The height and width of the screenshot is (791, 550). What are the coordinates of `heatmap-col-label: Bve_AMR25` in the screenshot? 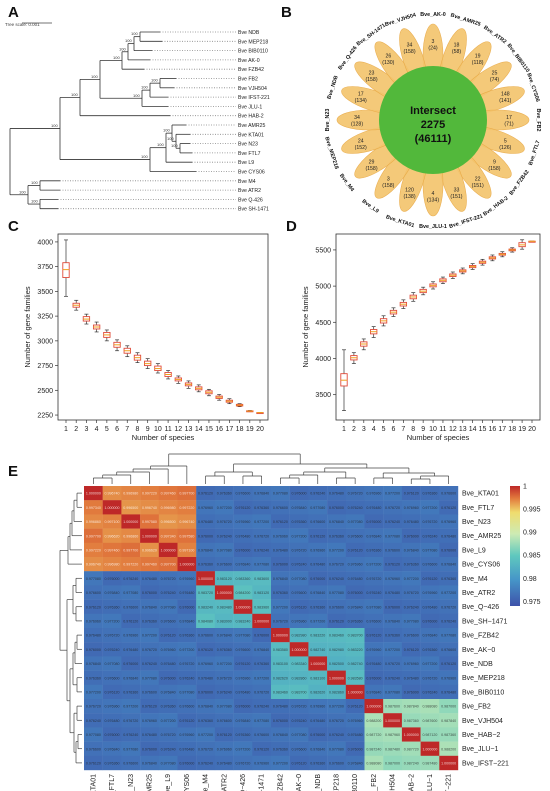 It's located at (149, 782).